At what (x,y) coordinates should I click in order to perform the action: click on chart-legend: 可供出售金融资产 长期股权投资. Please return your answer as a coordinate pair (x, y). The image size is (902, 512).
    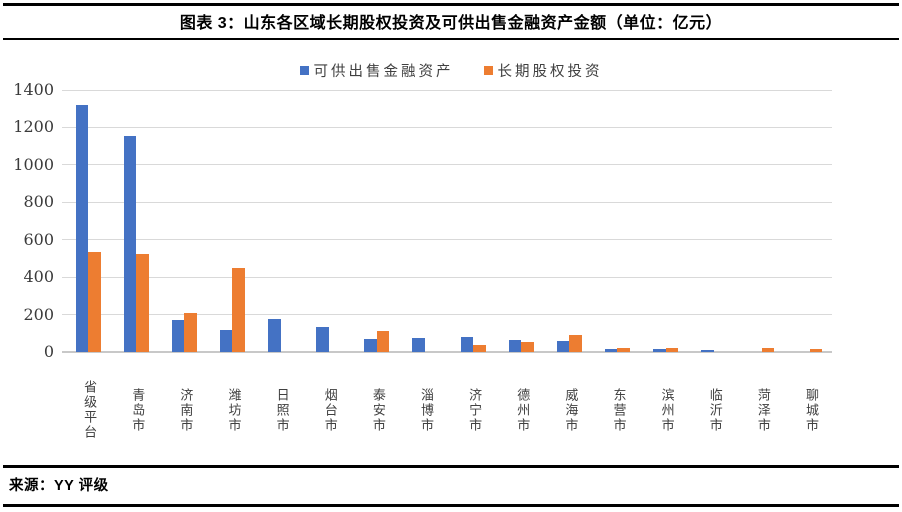
    Looking at the image, I should click on (451, 70).